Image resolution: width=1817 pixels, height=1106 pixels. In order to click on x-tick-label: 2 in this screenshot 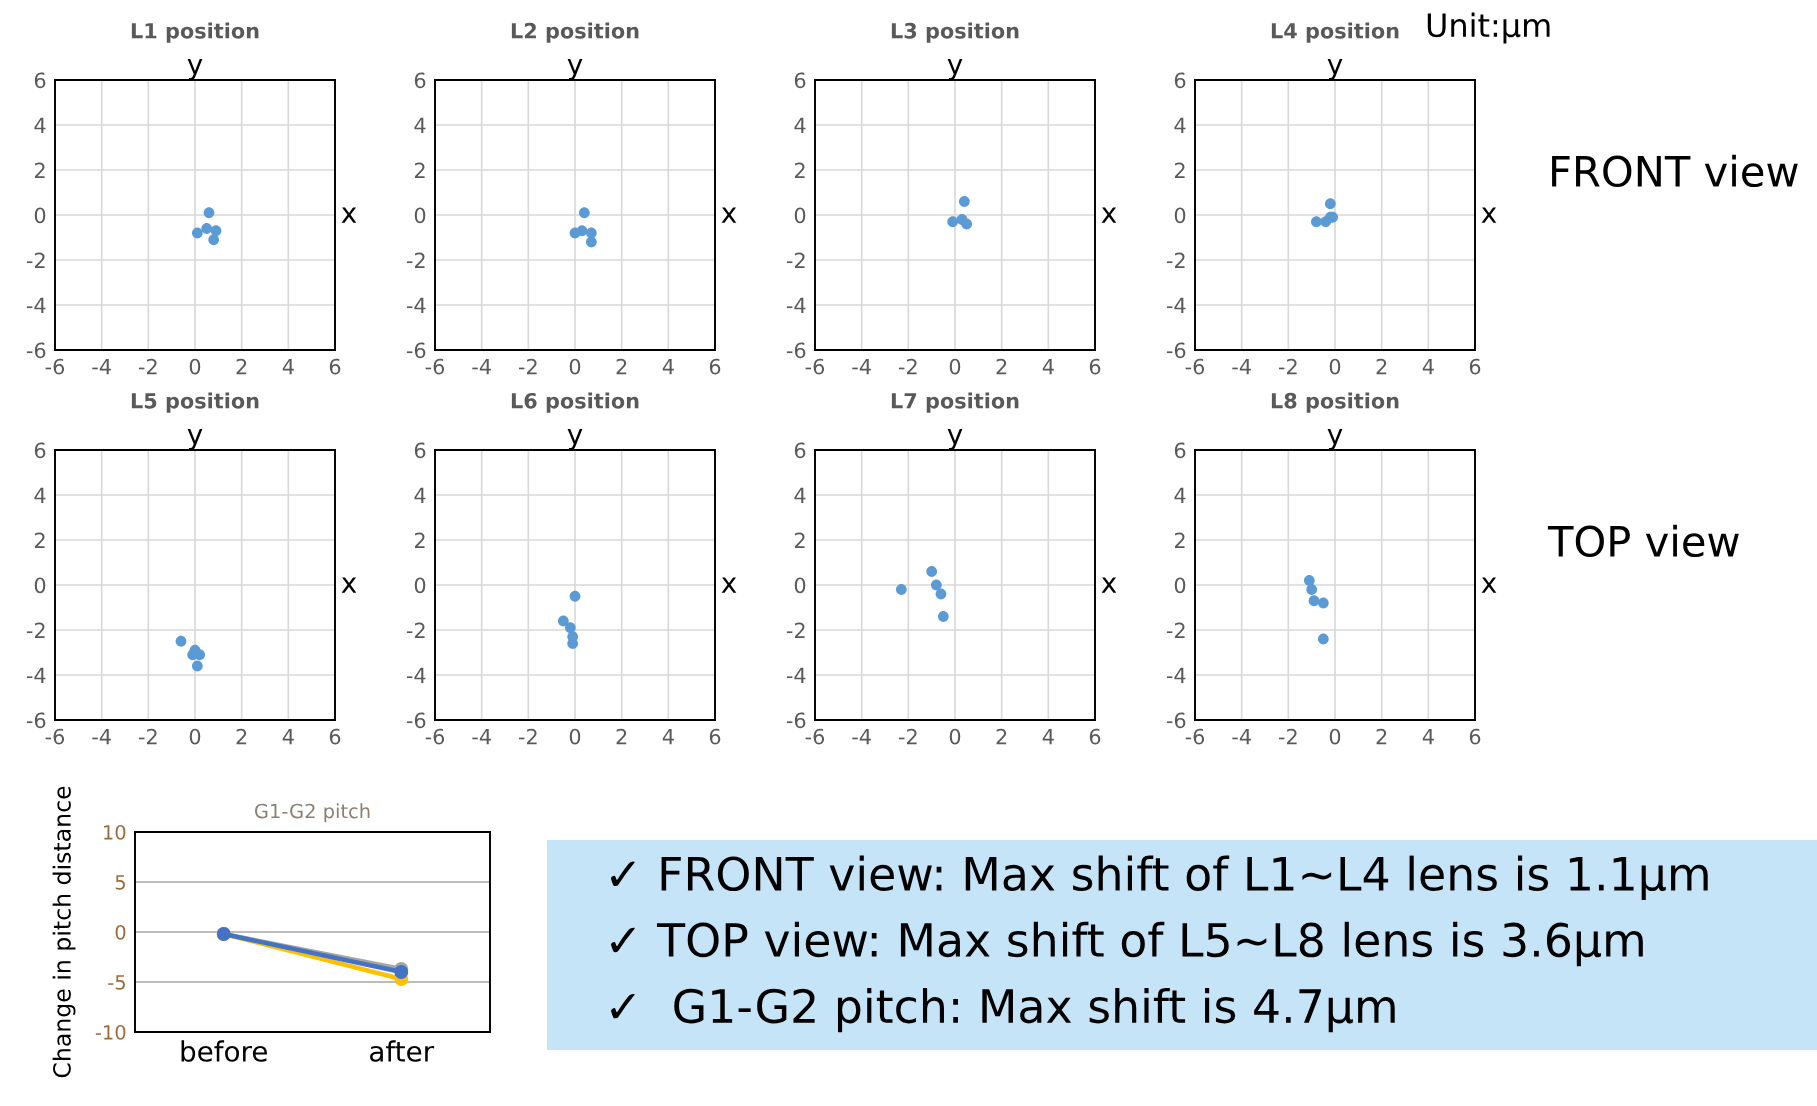, I will do `click(621, 366)`.